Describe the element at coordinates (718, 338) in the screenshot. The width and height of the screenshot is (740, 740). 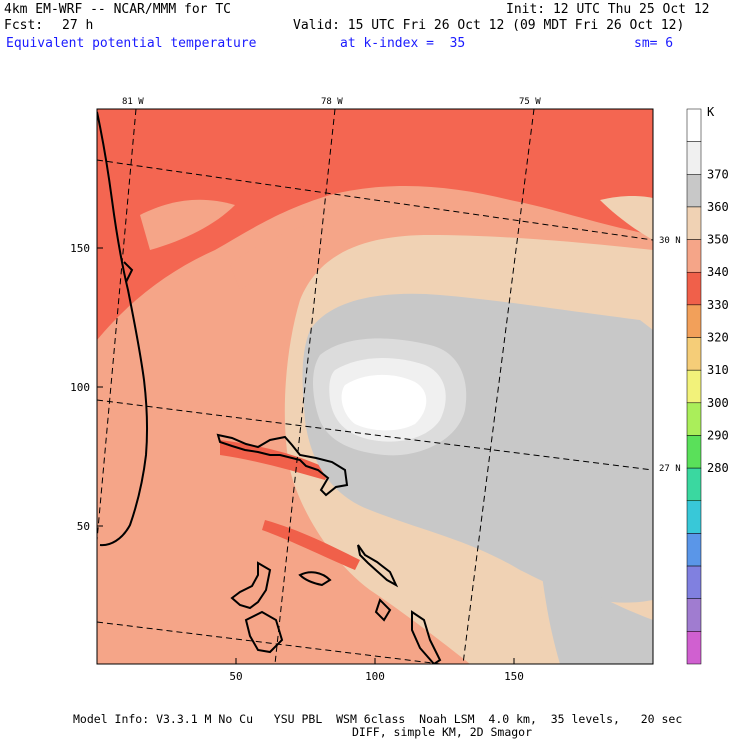
I see `colorbar-label: 320` at that location.